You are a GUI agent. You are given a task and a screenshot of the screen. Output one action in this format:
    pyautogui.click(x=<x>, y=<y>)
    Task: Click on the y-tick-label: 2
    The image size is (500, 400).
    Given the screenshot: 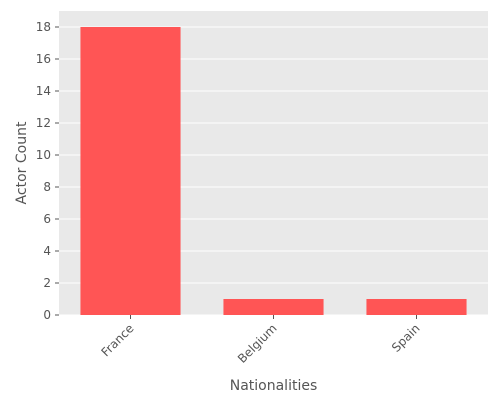 What is the action you would take?
    pyautogui.click(x=47, y=283)
    